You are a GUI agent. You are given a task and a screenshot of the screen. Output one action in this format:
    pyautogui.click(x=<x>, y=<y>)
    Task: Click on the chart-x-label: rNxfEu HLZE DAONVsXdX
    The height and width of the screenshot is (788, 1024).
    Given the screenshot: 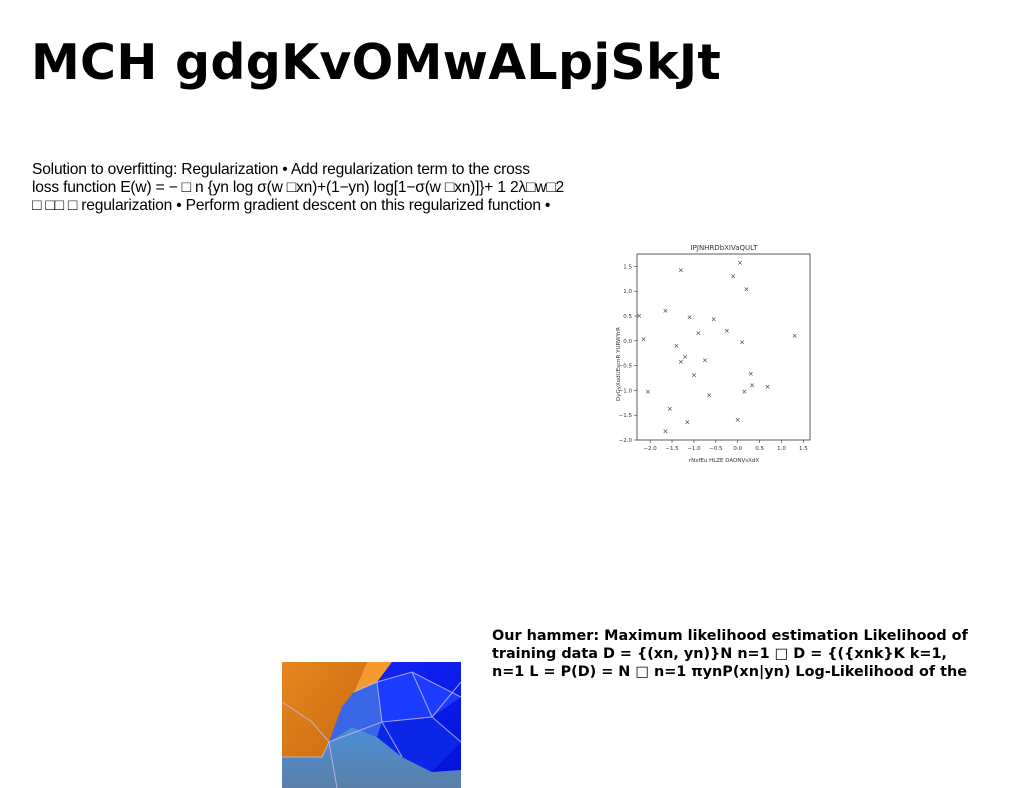 What is the action you would take?
    pyautogui.click(x=724, y=461)
    